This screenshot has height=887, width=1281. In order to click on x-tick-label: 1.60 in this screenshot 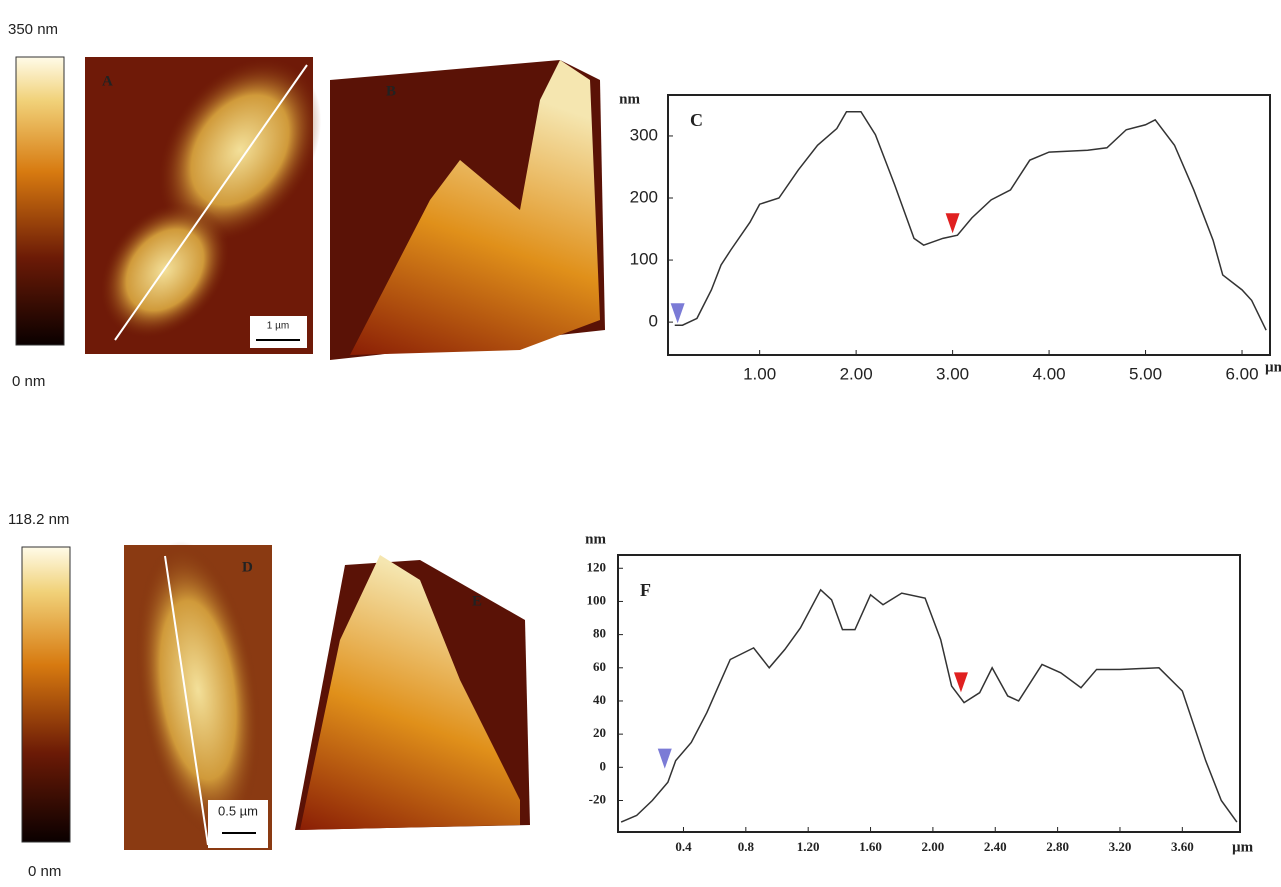, I will do `click(870, 846)`.